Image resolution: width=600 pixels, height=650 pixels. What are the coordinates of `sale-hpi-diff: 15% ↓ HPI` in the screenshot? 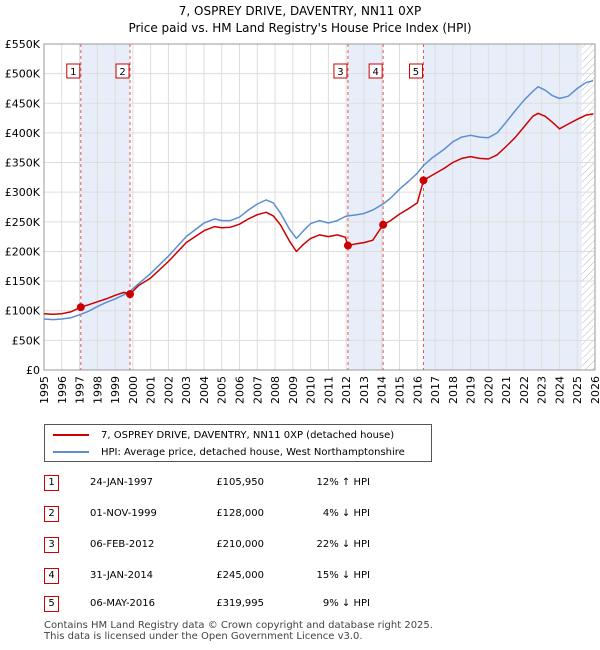 It's located at (343, 575).